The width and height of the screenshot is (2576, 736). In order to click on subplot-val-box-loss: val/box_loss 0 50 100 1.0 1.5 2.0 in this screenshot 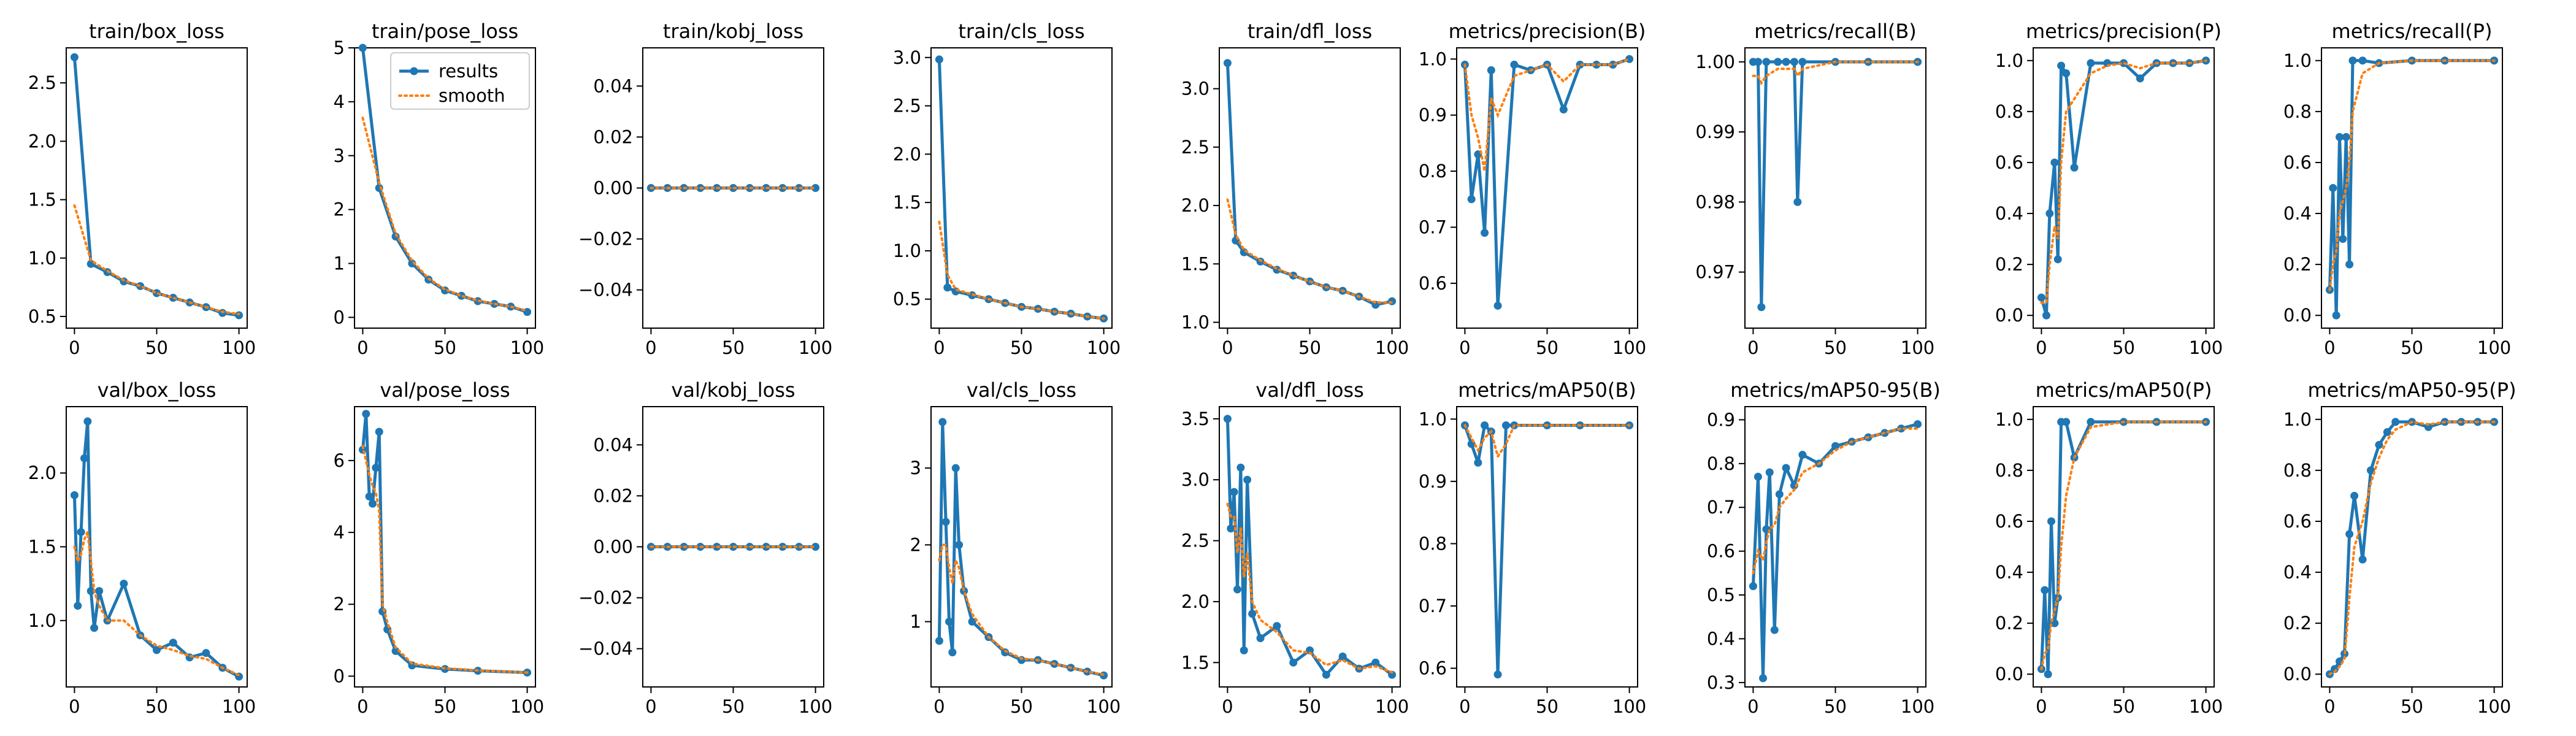, I will do `click(142, 547)`.